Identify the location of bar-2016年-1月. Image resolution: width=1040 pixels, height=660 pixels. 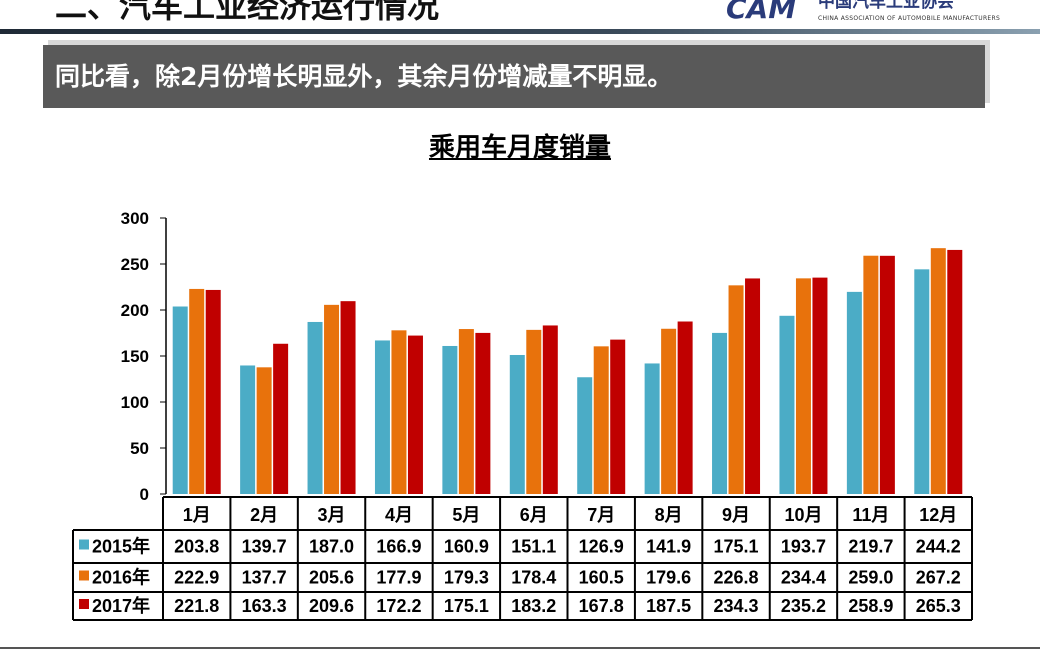
(197, 391).